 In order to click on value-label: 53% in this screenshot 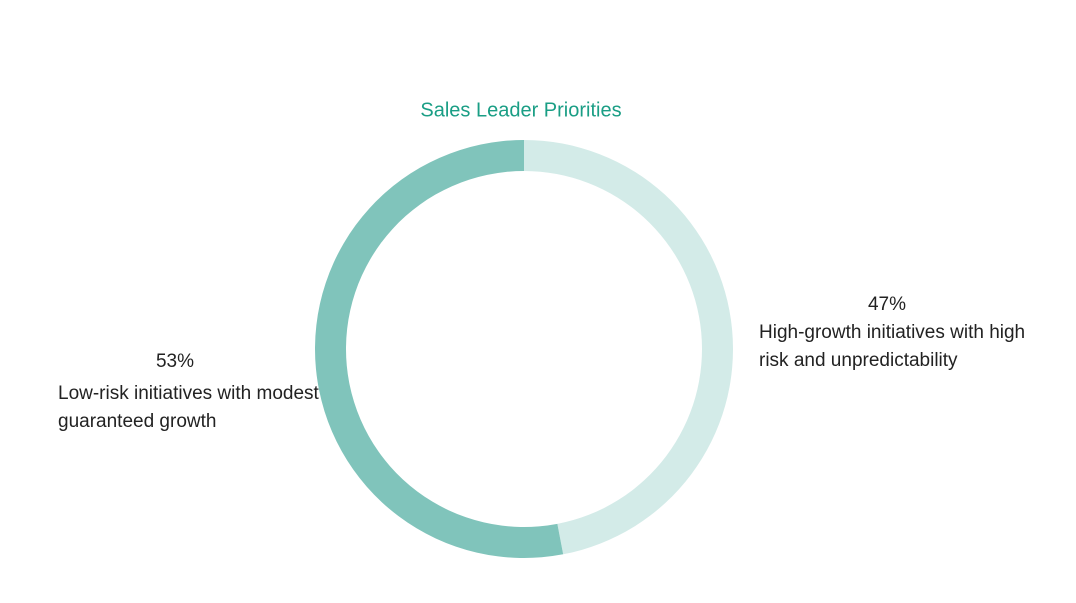, I will do `click(175, 361)`.